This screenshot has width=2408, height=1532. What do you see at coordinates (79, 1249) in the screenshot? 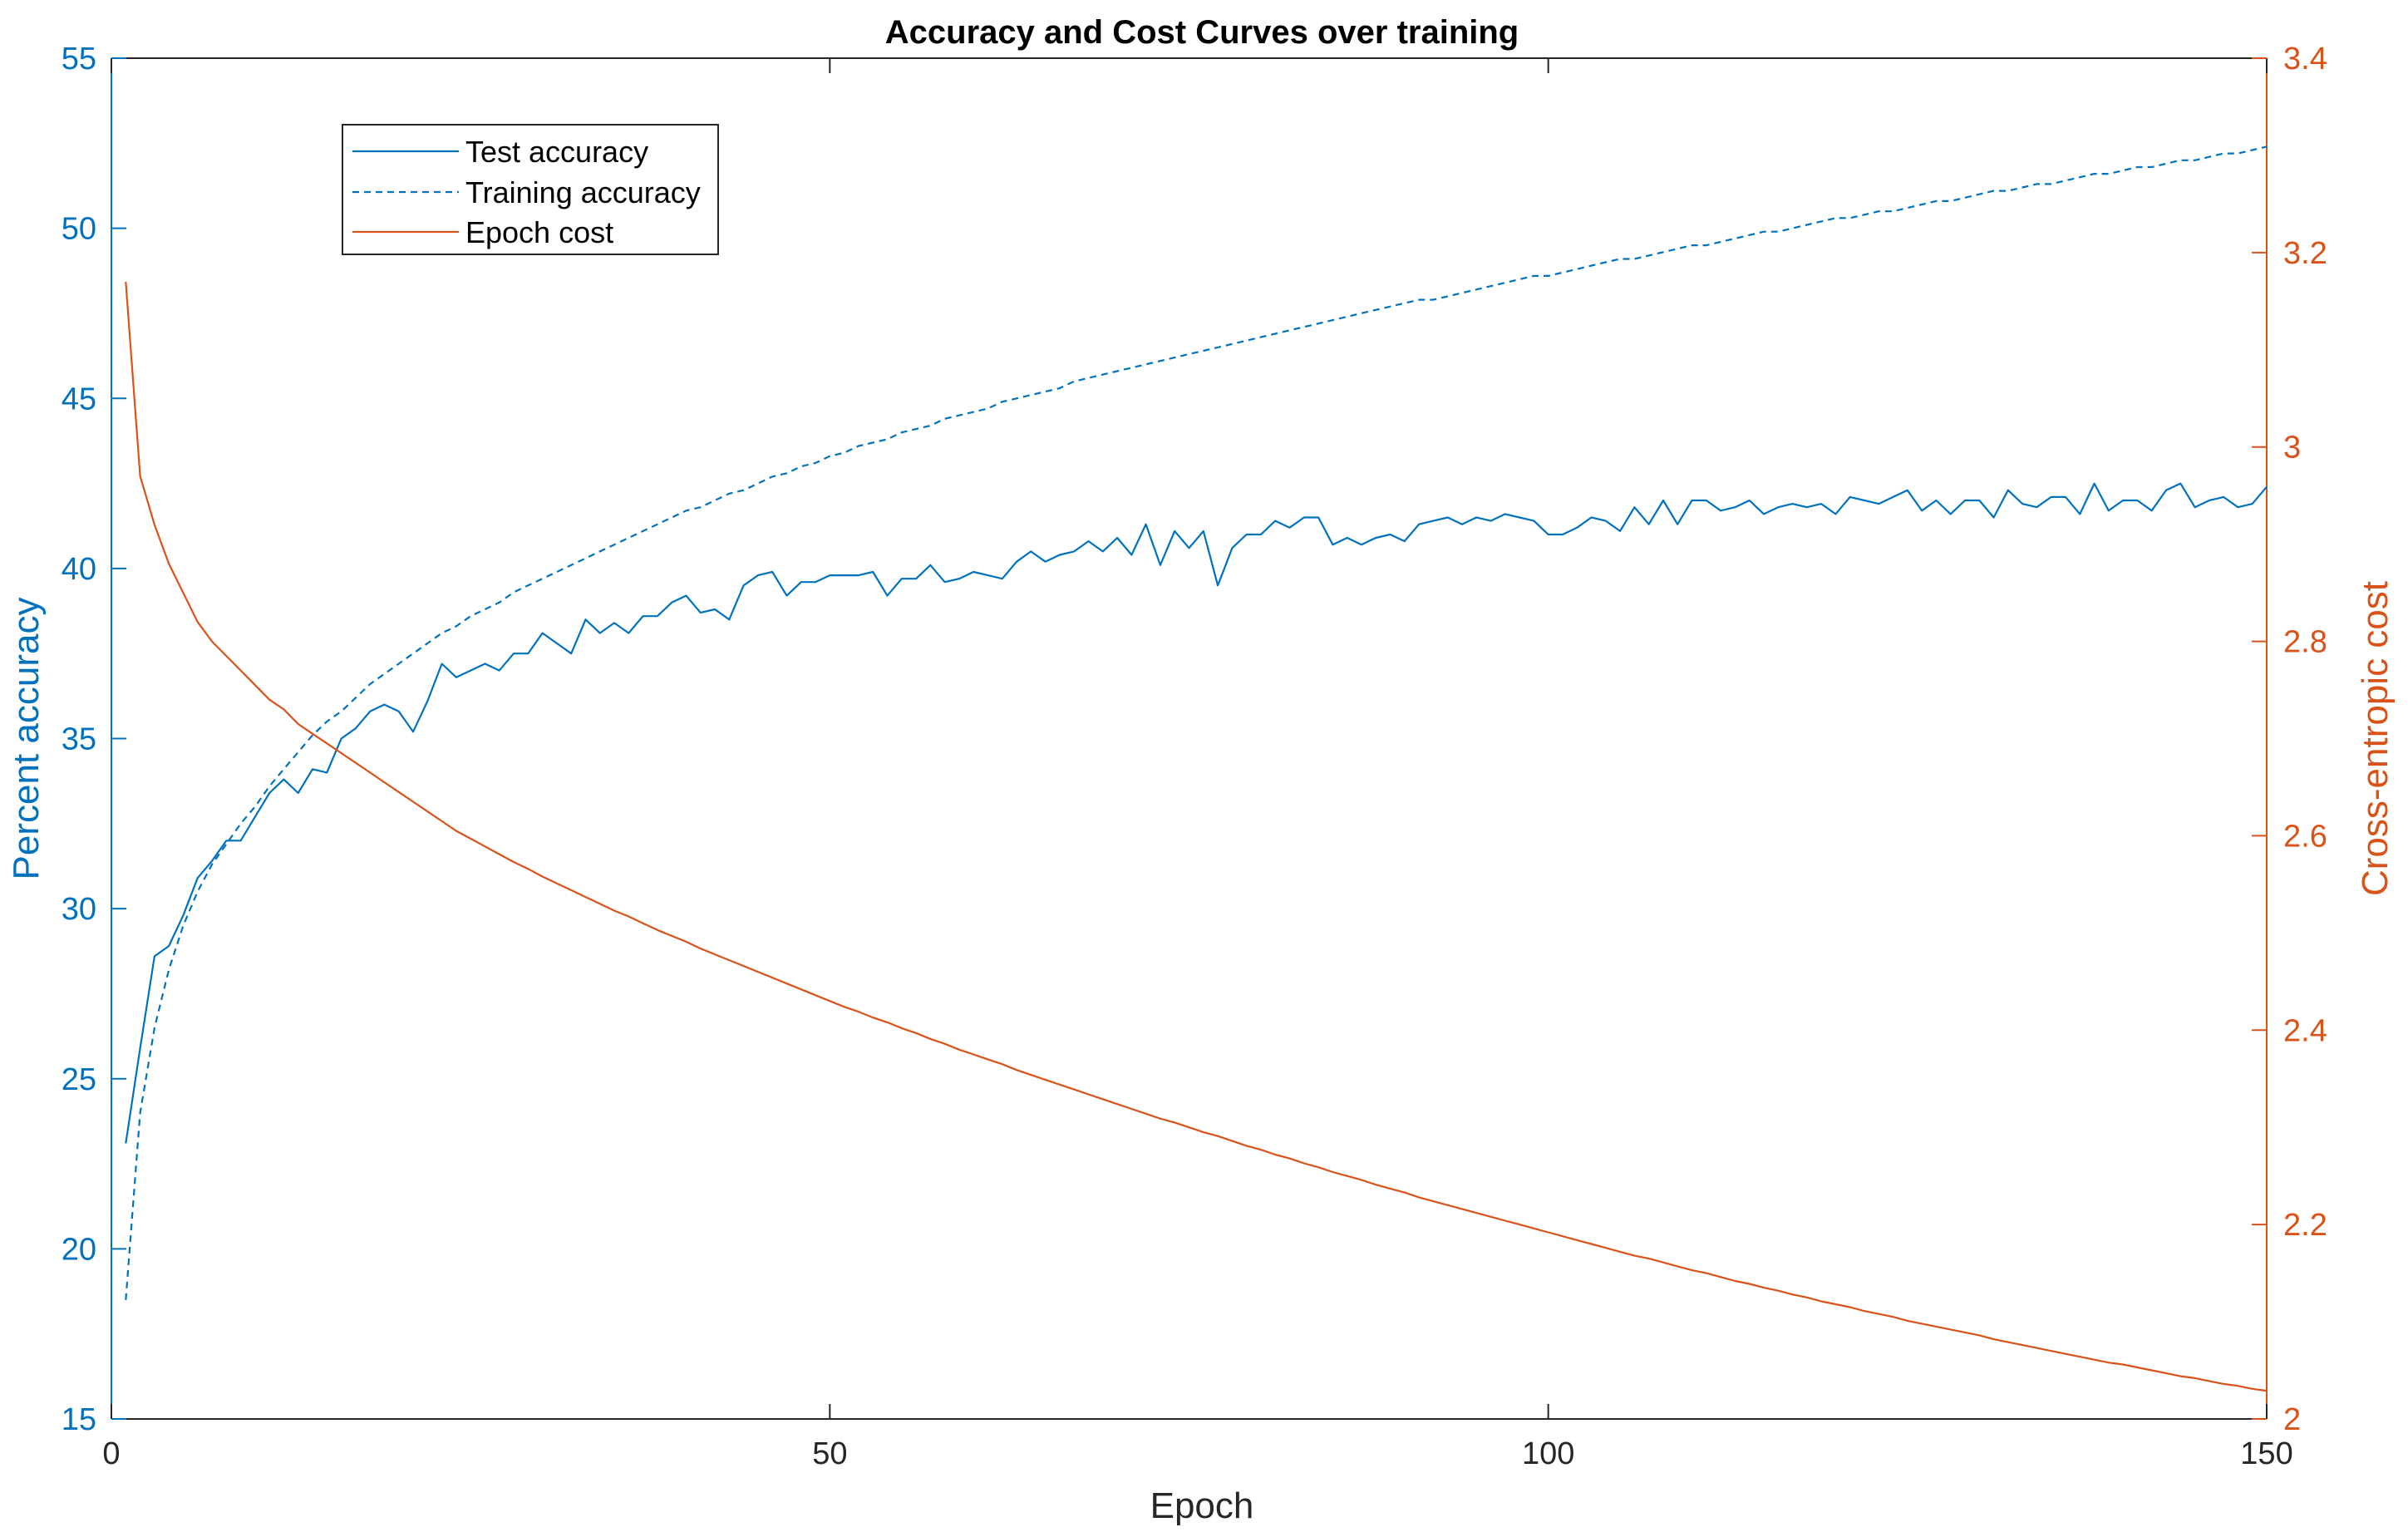
I see `left-y-tick-label: 20` at bounding box center [79, 1249].